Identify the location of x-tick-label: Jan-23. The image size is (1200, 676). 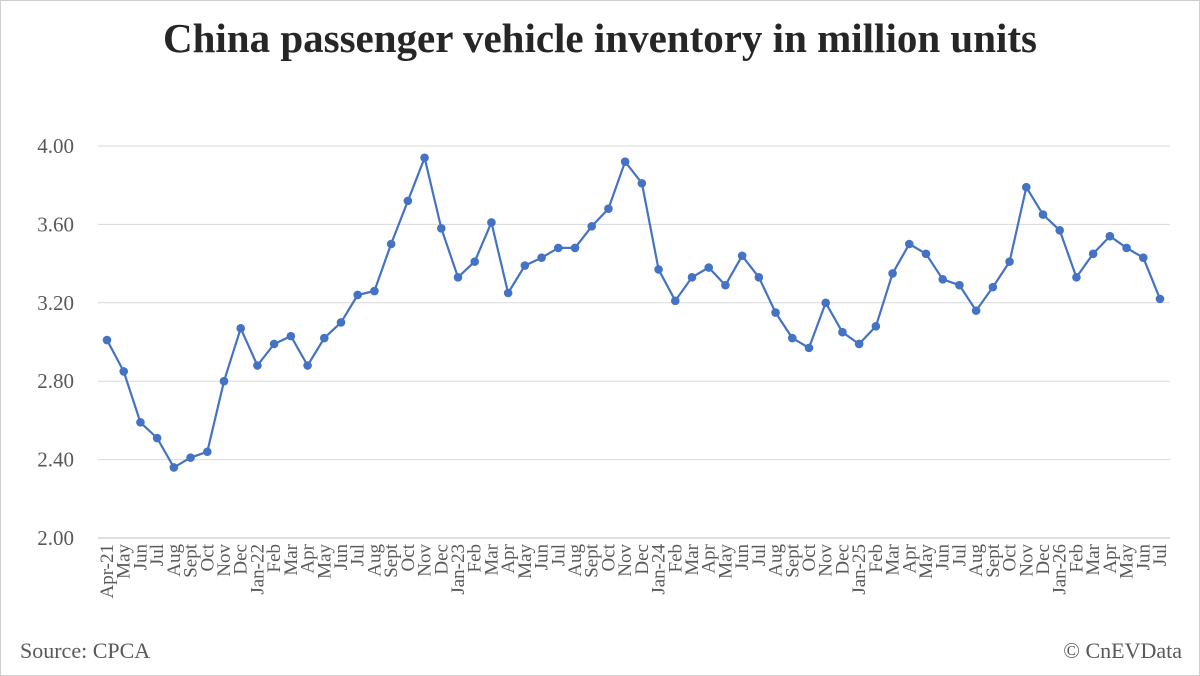
(458, 569).